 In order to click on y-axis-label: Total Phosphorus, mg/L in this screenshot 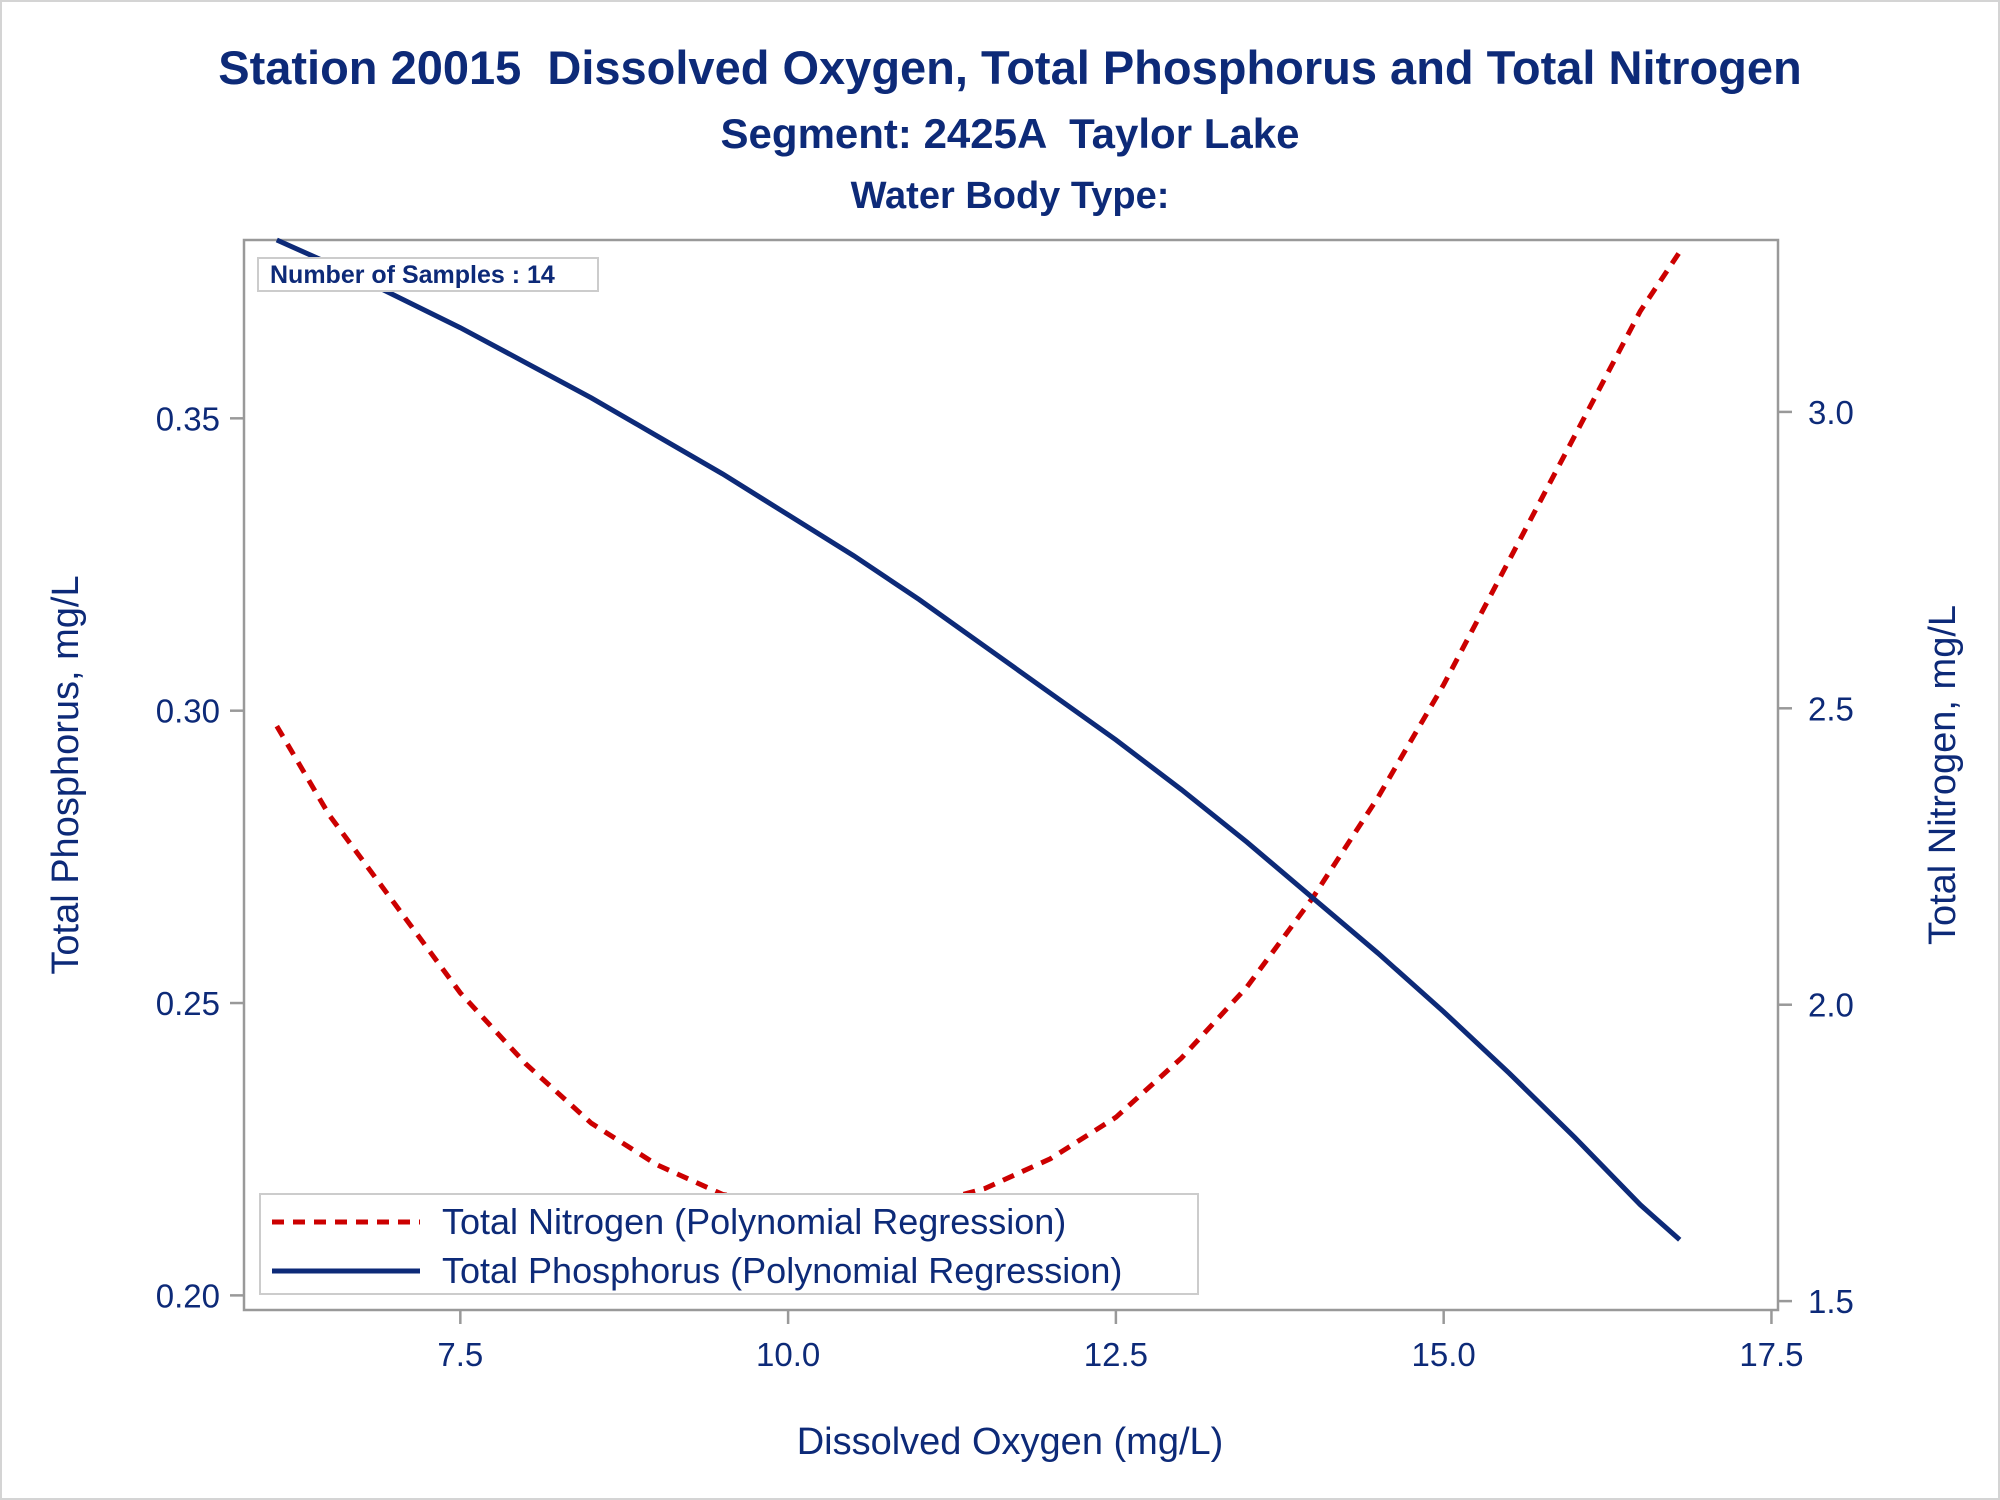, I will do `click(66, 774)`.